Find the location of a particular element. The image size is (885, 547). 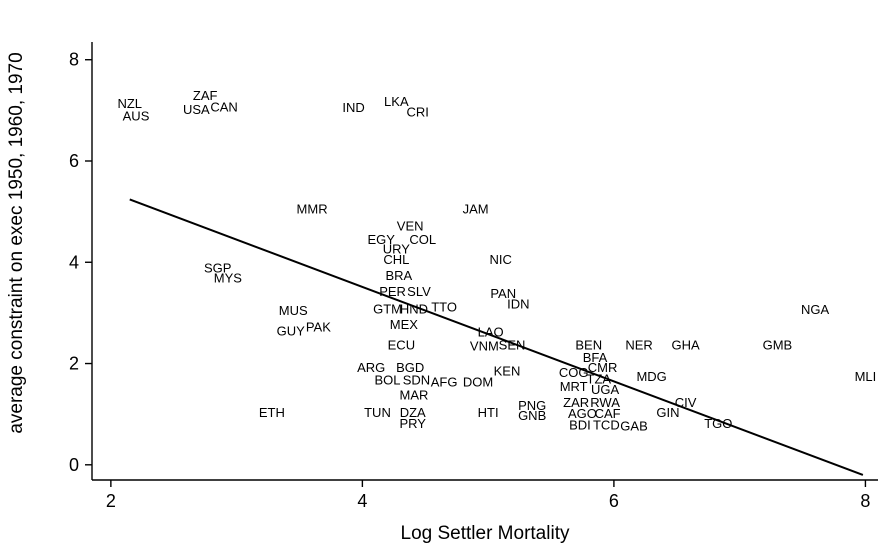

point-guy: GUY is located at coordinates (291, 331).